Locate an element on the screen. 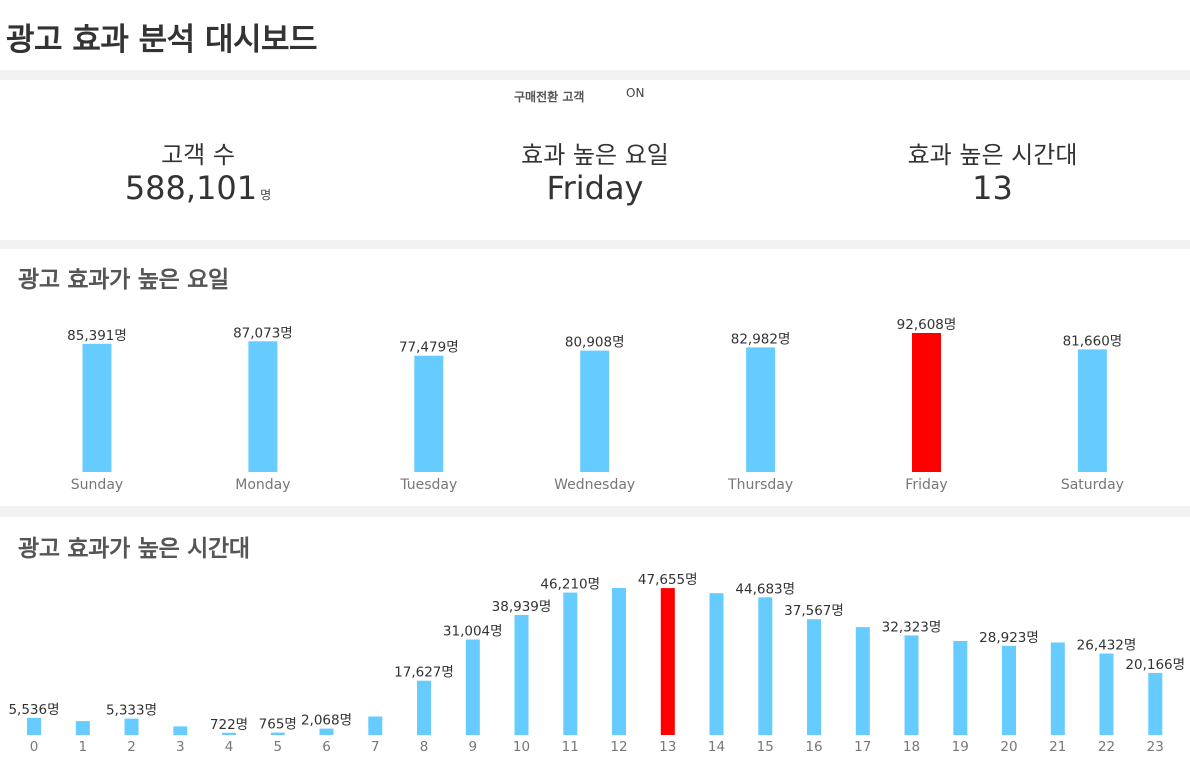 This screenshot has width=1190, height=766. x-tick-label: 6 is located at coordinates (326, 747).